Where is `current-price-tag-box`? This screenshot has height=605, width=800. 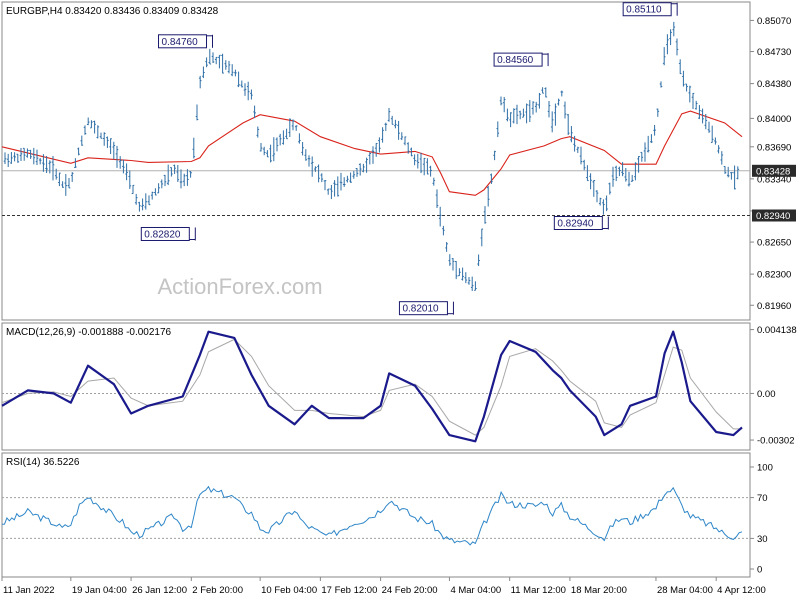
current-price-tag-box is located at coordinates (774, 170).